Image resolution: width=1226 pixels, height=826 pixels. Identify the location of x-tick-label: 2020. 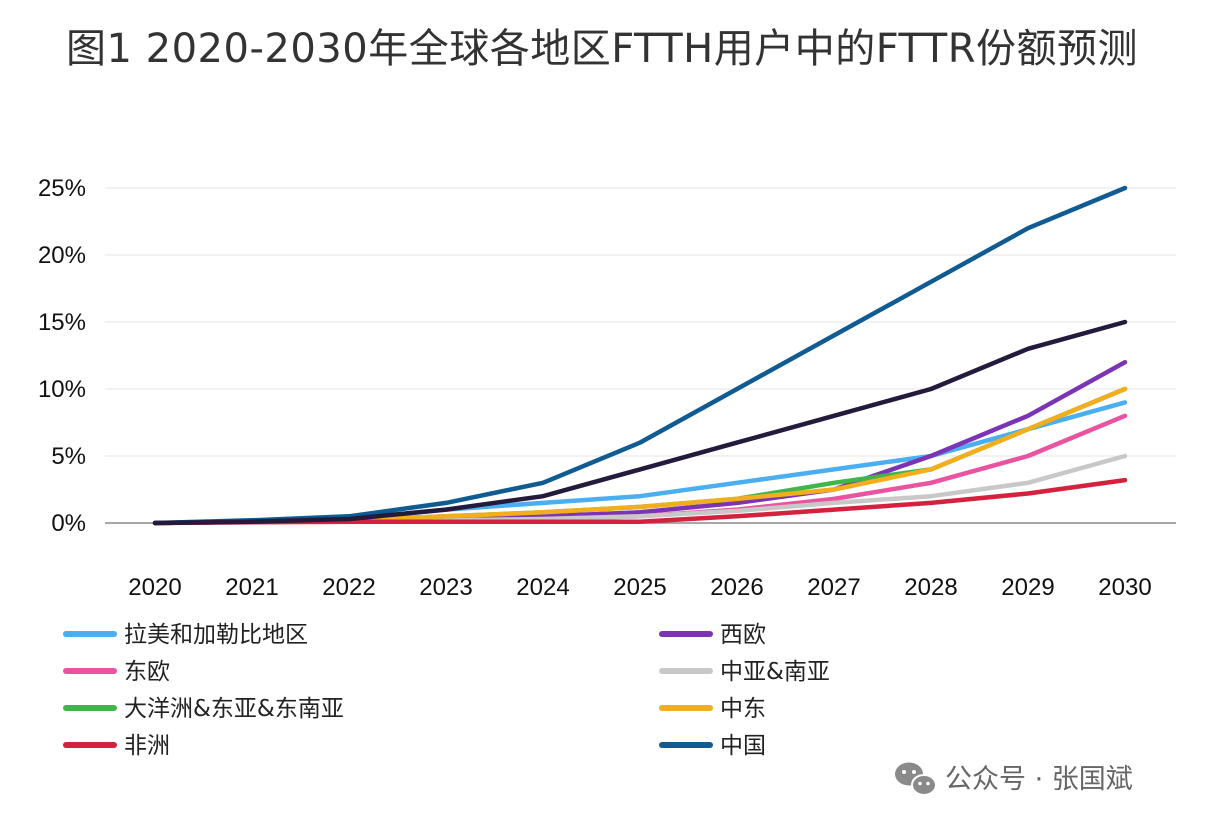
(154, 587).